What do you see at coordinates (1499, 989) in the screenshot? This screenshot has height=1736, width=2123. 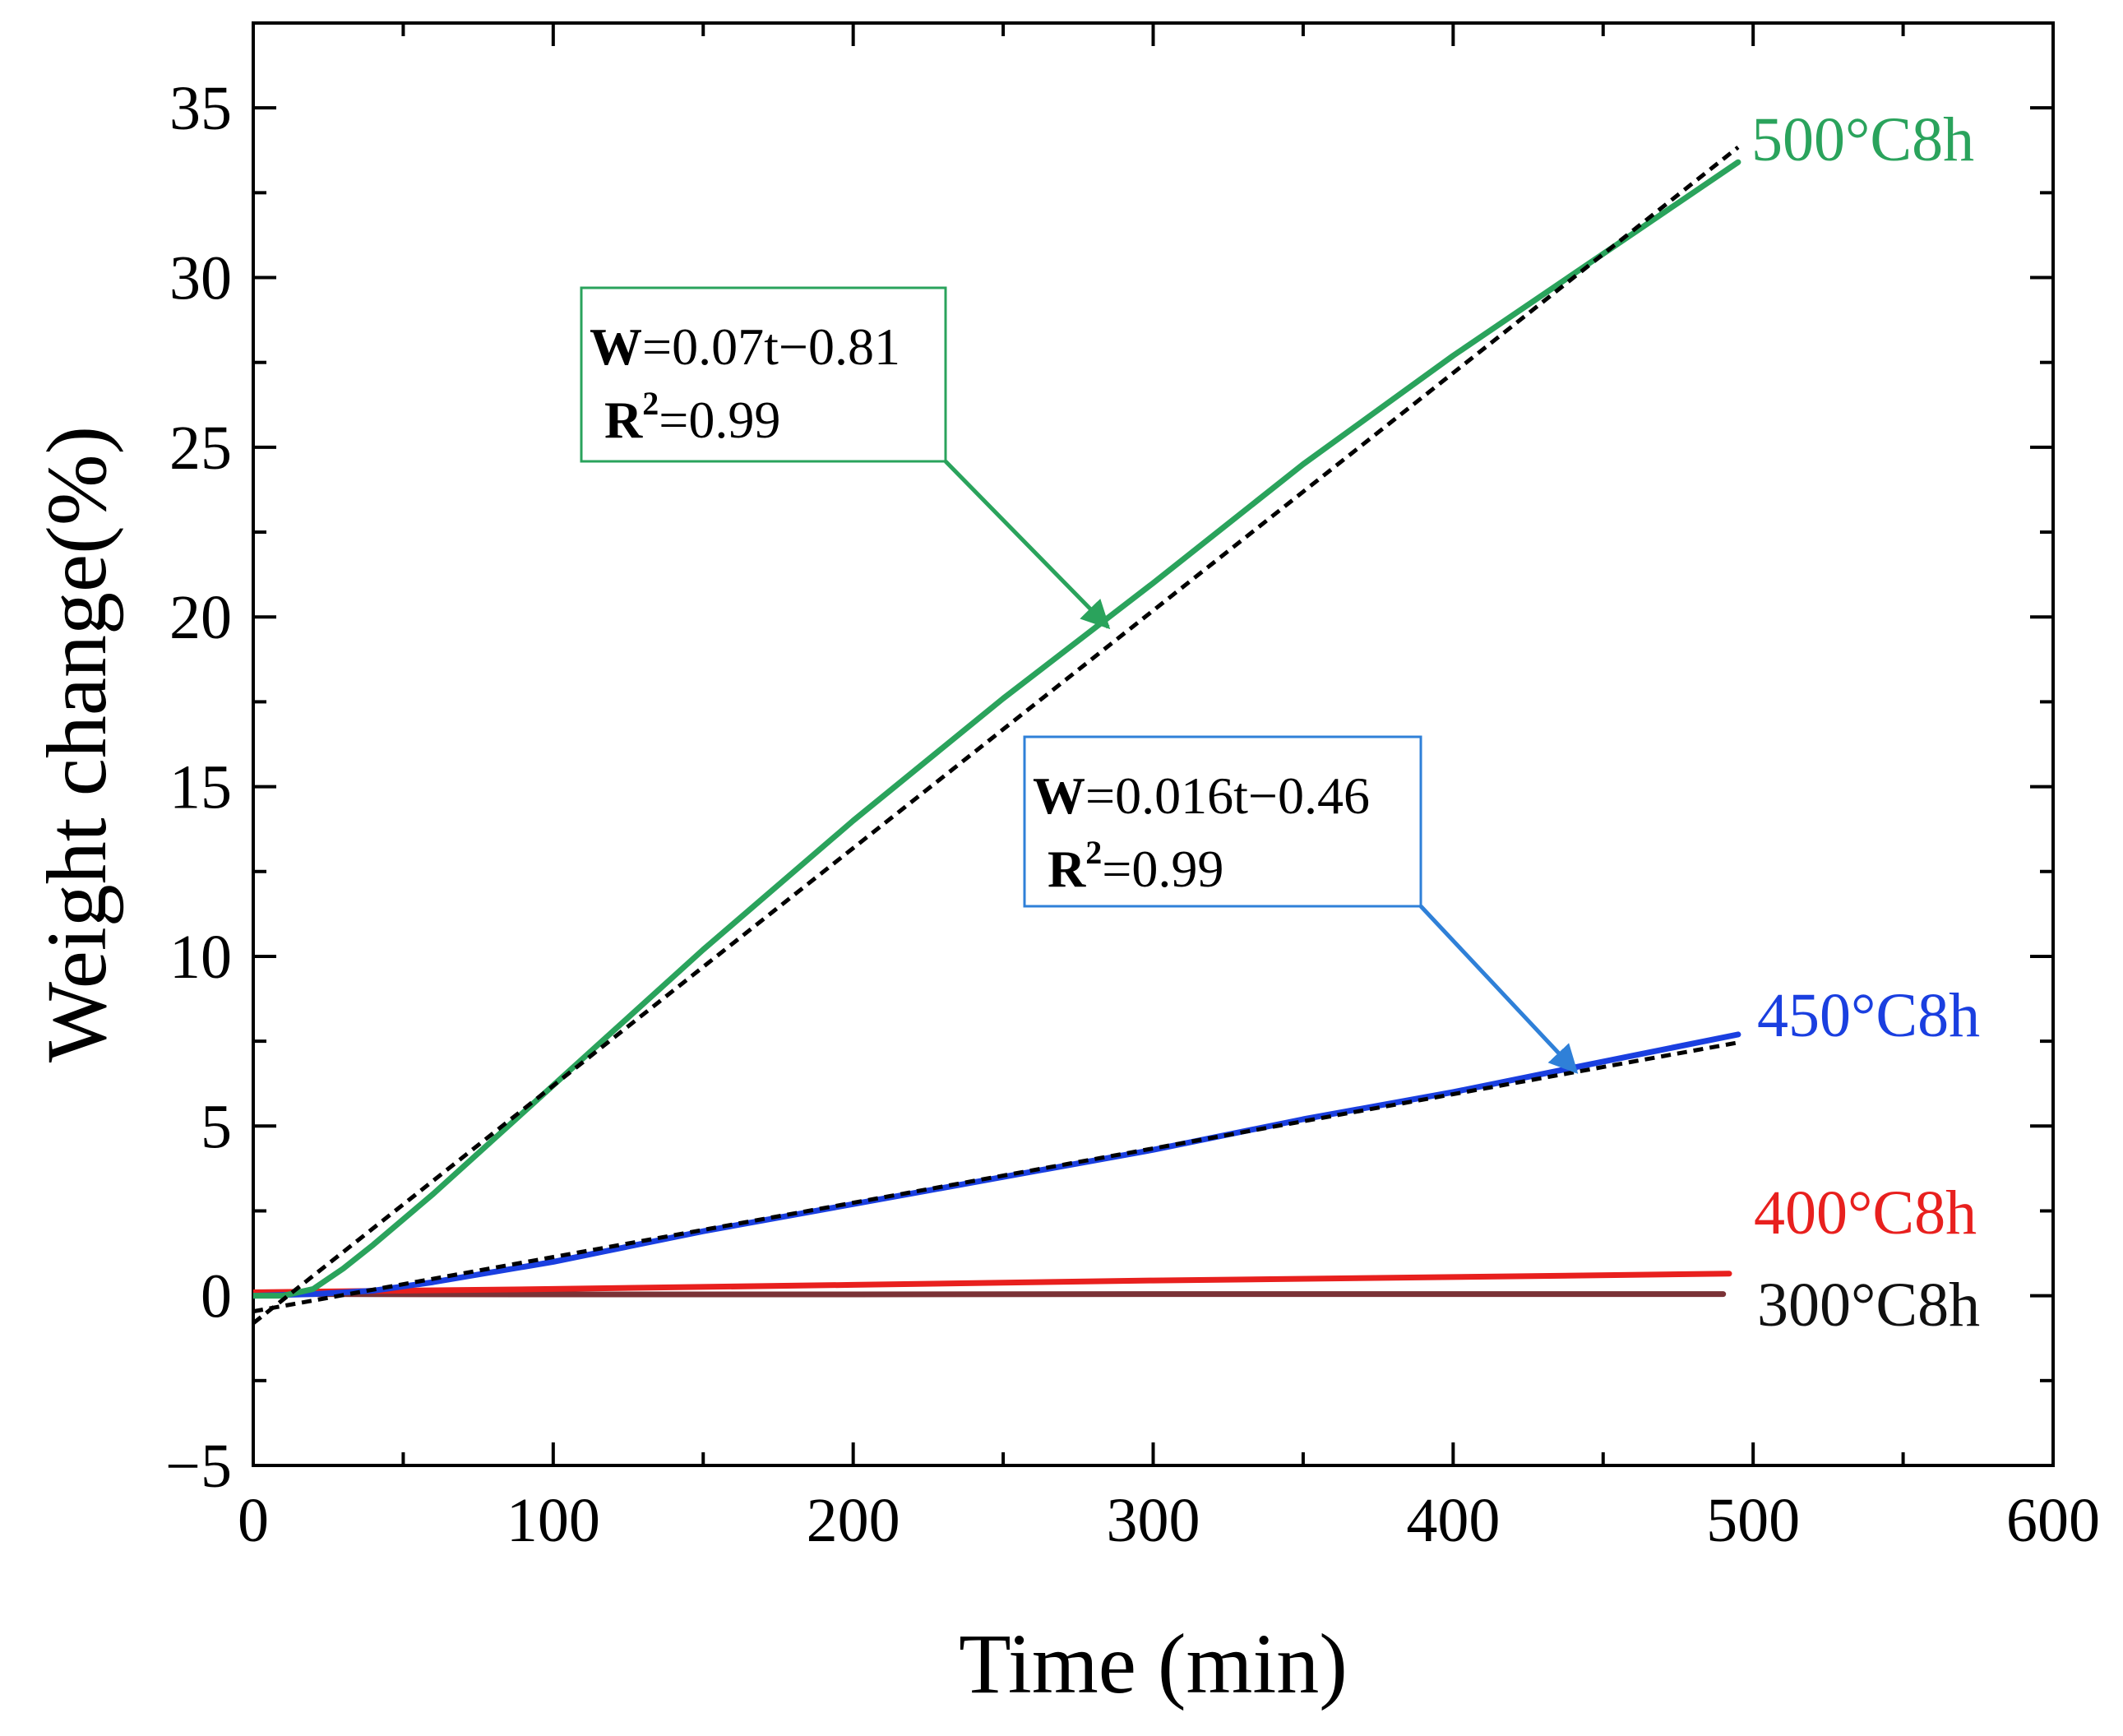 I see `fit-450-arrow` at bounding box center [1499, 989].